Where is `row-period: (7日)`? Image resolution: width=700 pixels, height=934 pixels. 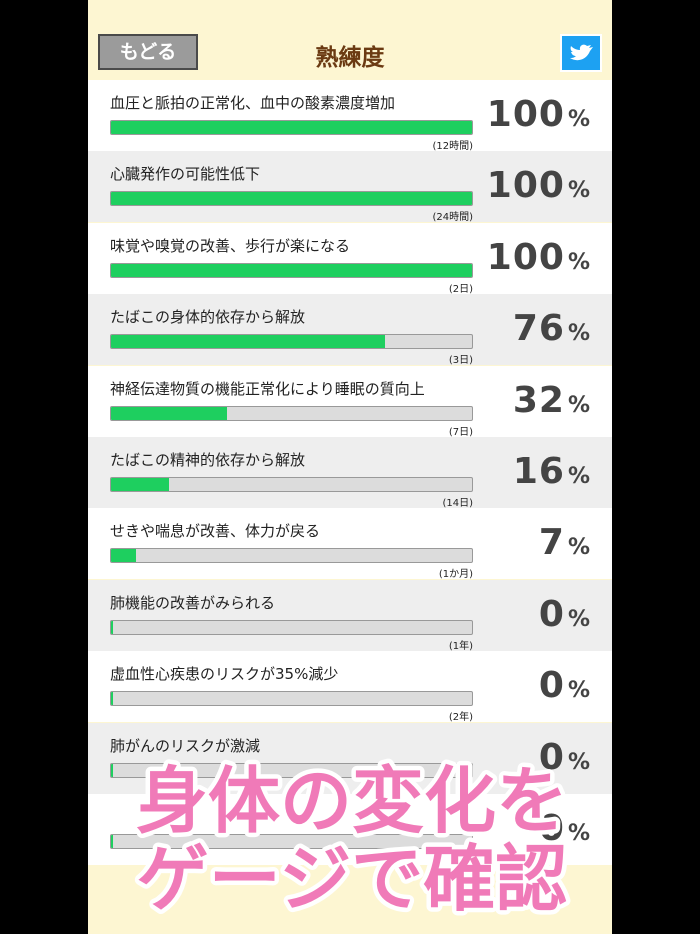 row-period: (7日) is located at coordinates (460, 432).